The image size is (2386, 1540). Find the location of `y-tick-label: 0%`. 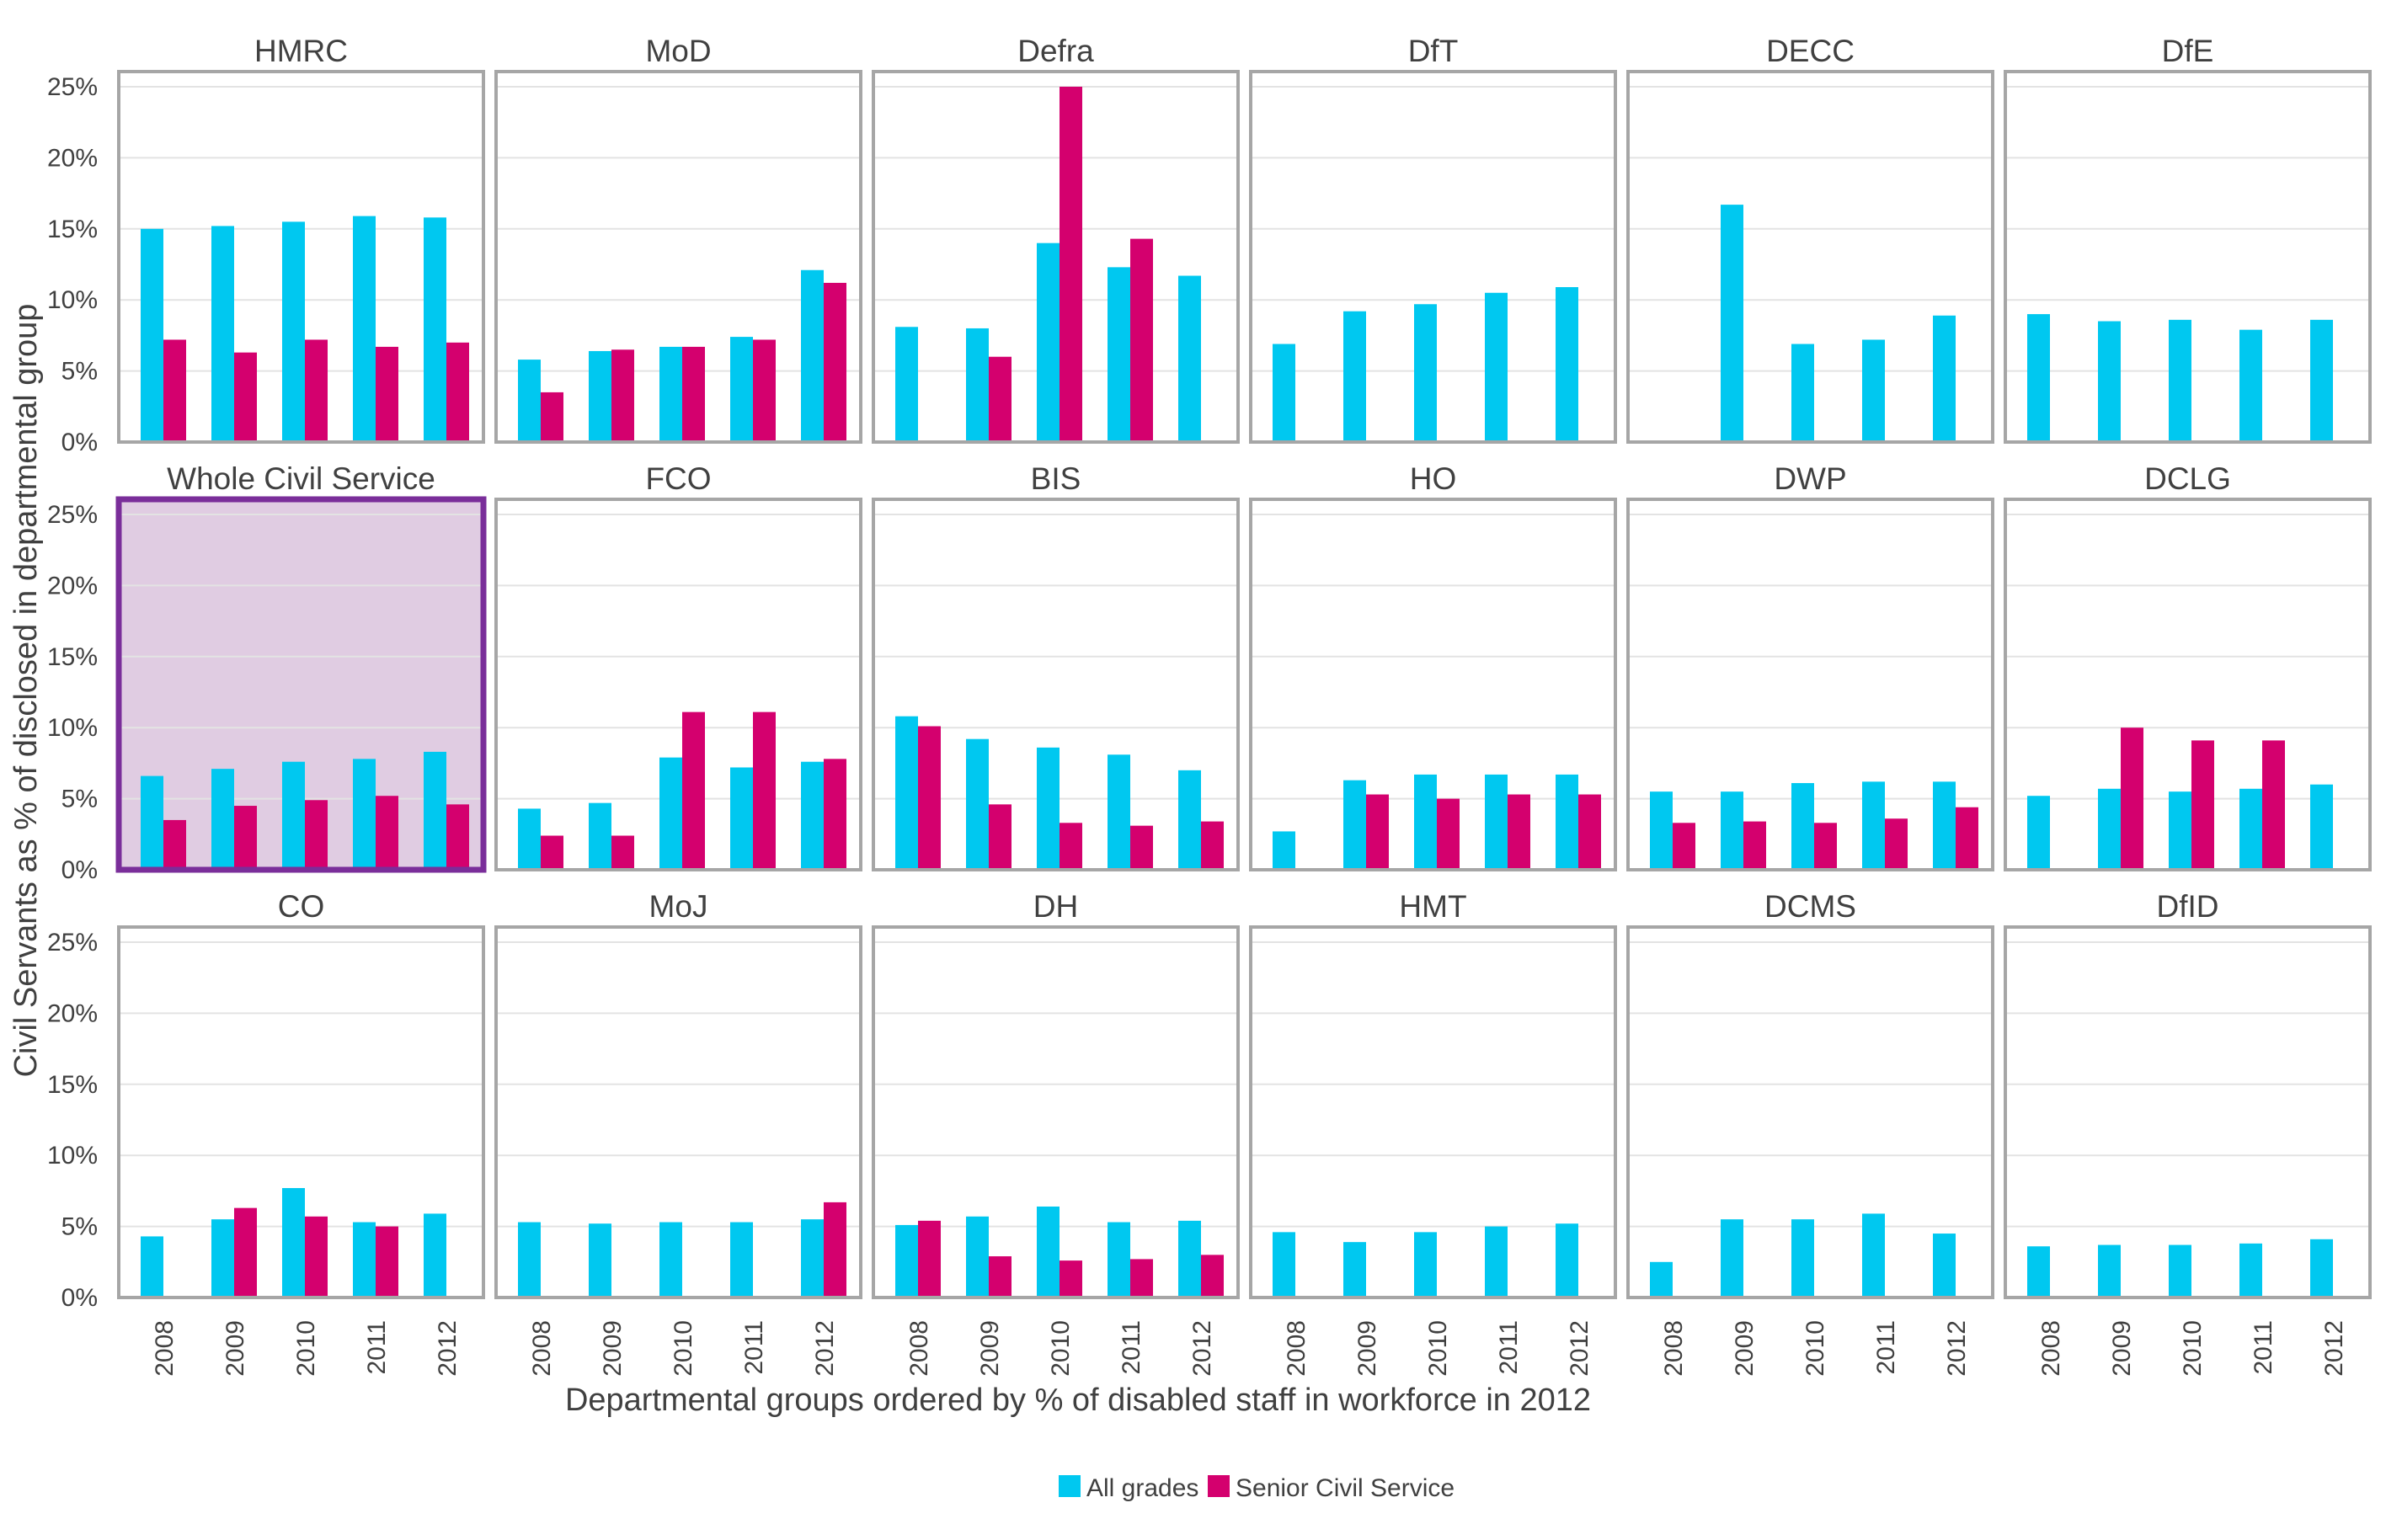

y-tick-label: 0% is located at coordinates (79, 870).